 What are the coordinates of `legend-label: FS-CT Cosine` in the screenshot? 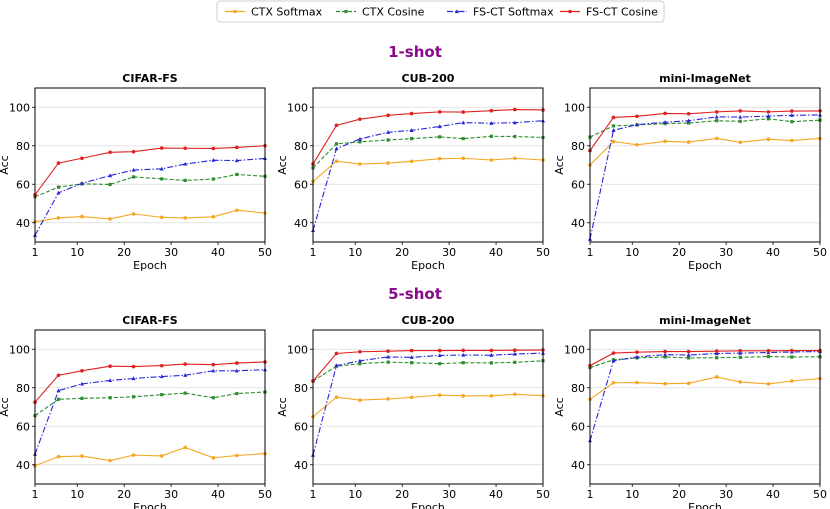 It's located at (622, 12).